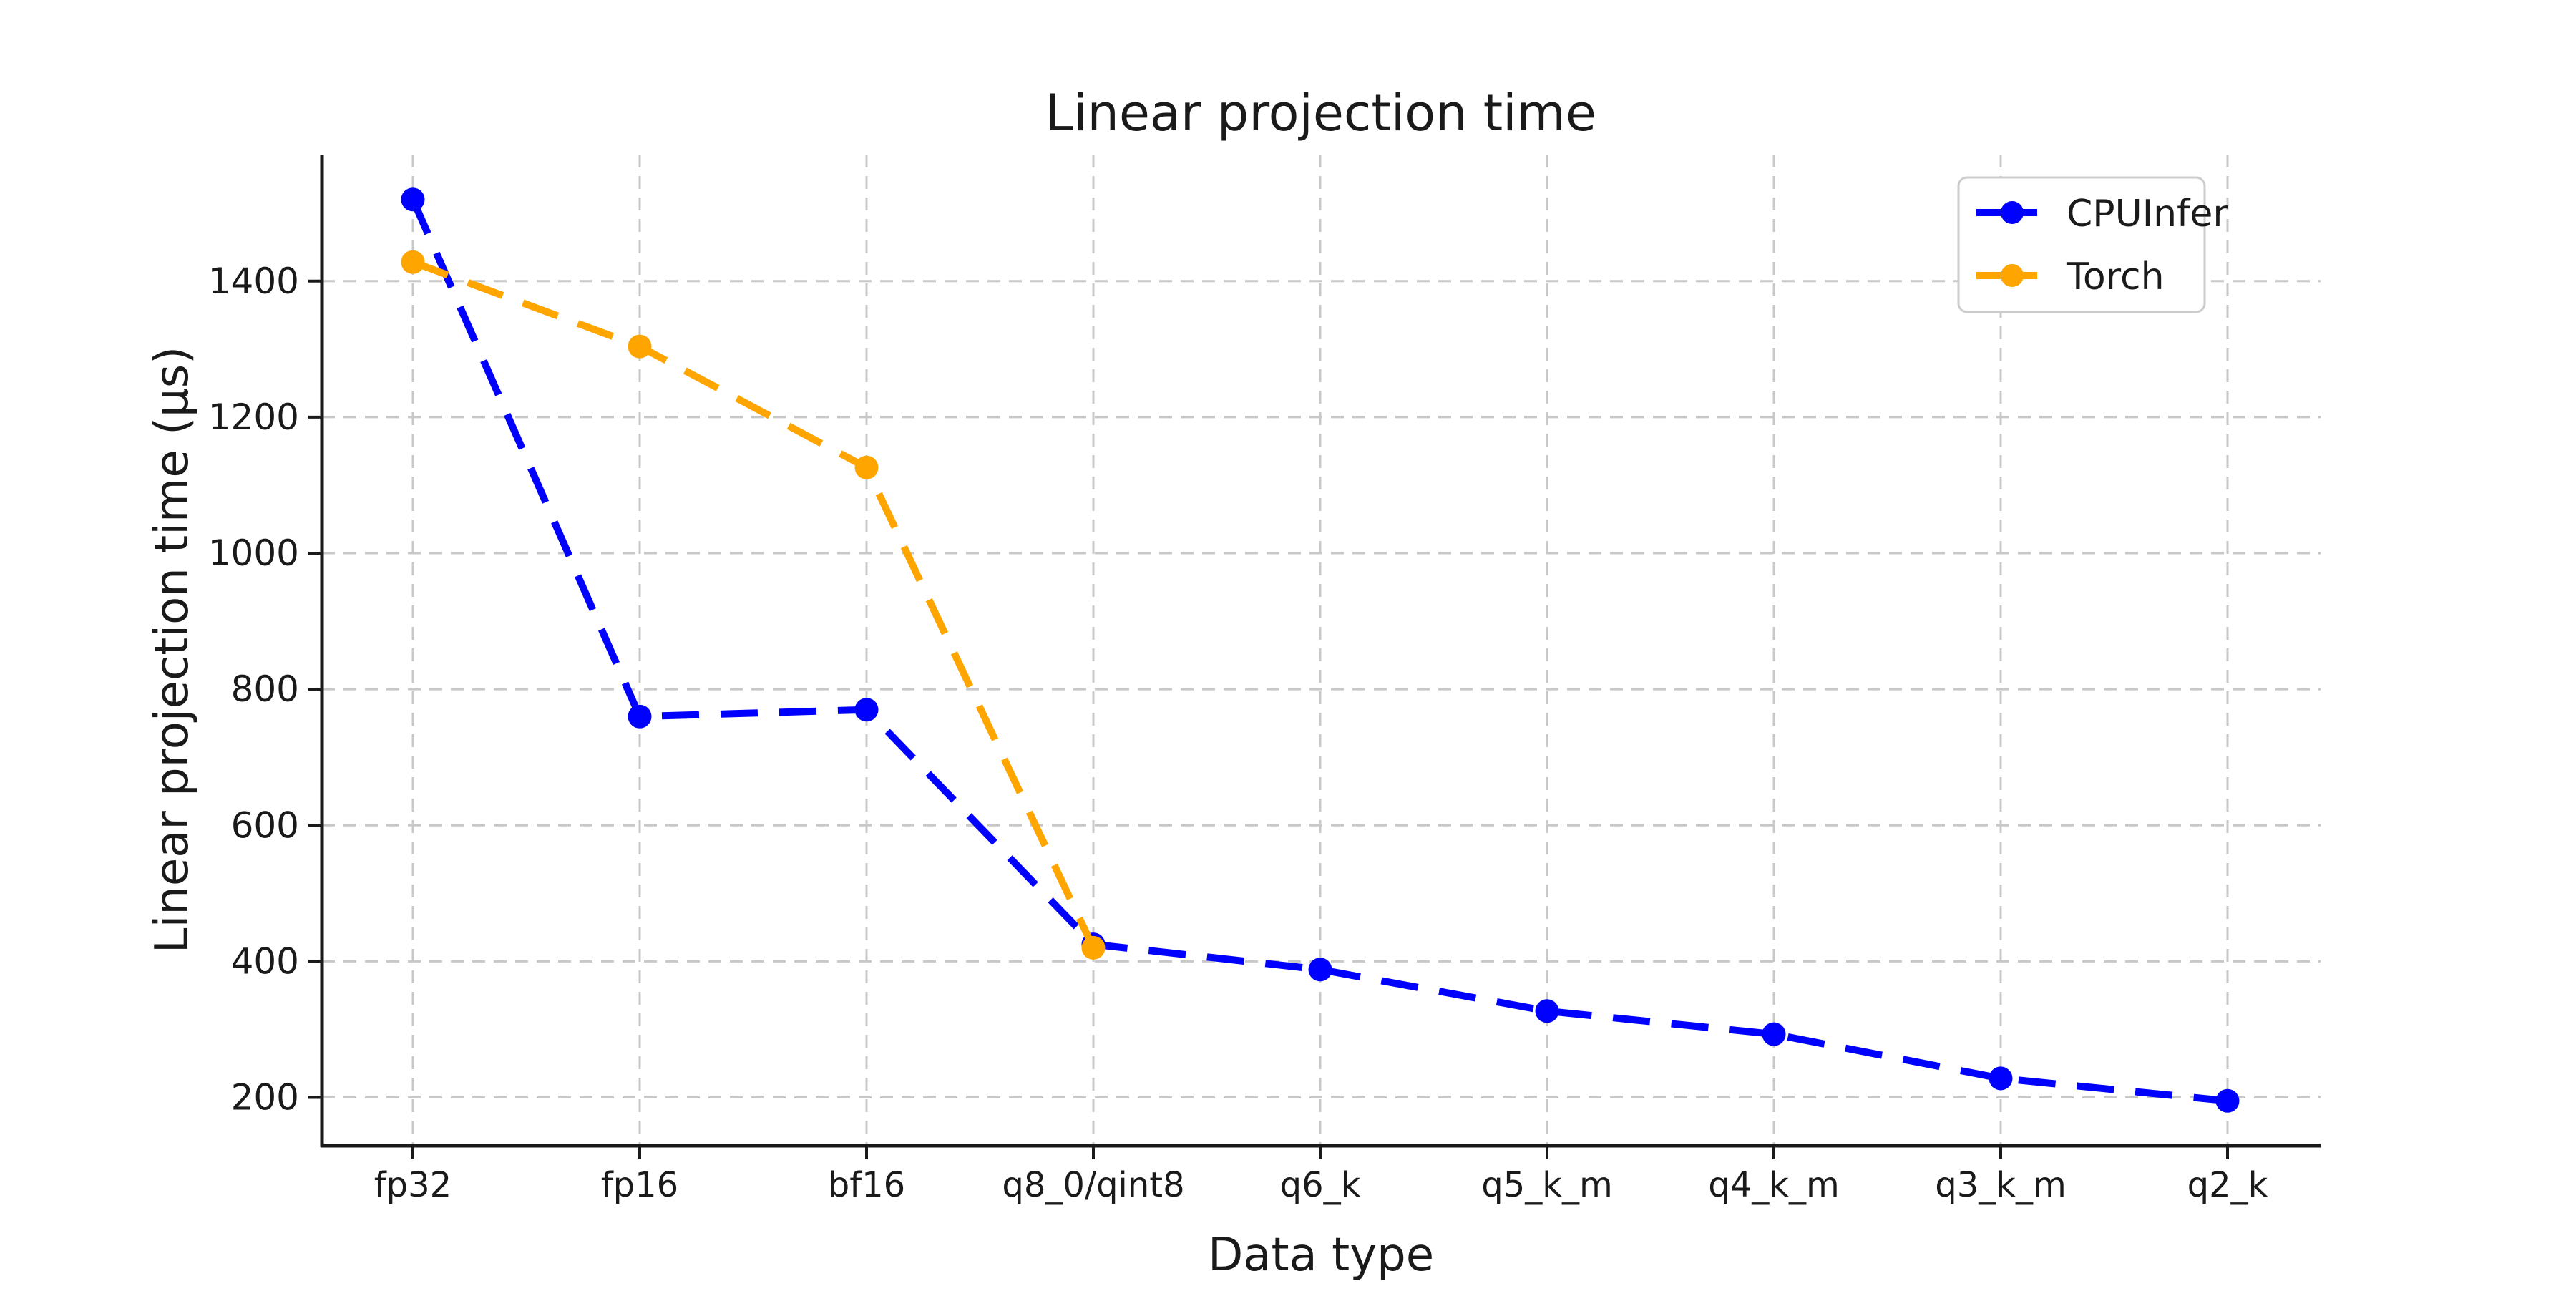  What do you see at coordinates (2115, 276) in the screenshot?
I see `legend-label-torch: Torch` at bounding box center [2115, 276].